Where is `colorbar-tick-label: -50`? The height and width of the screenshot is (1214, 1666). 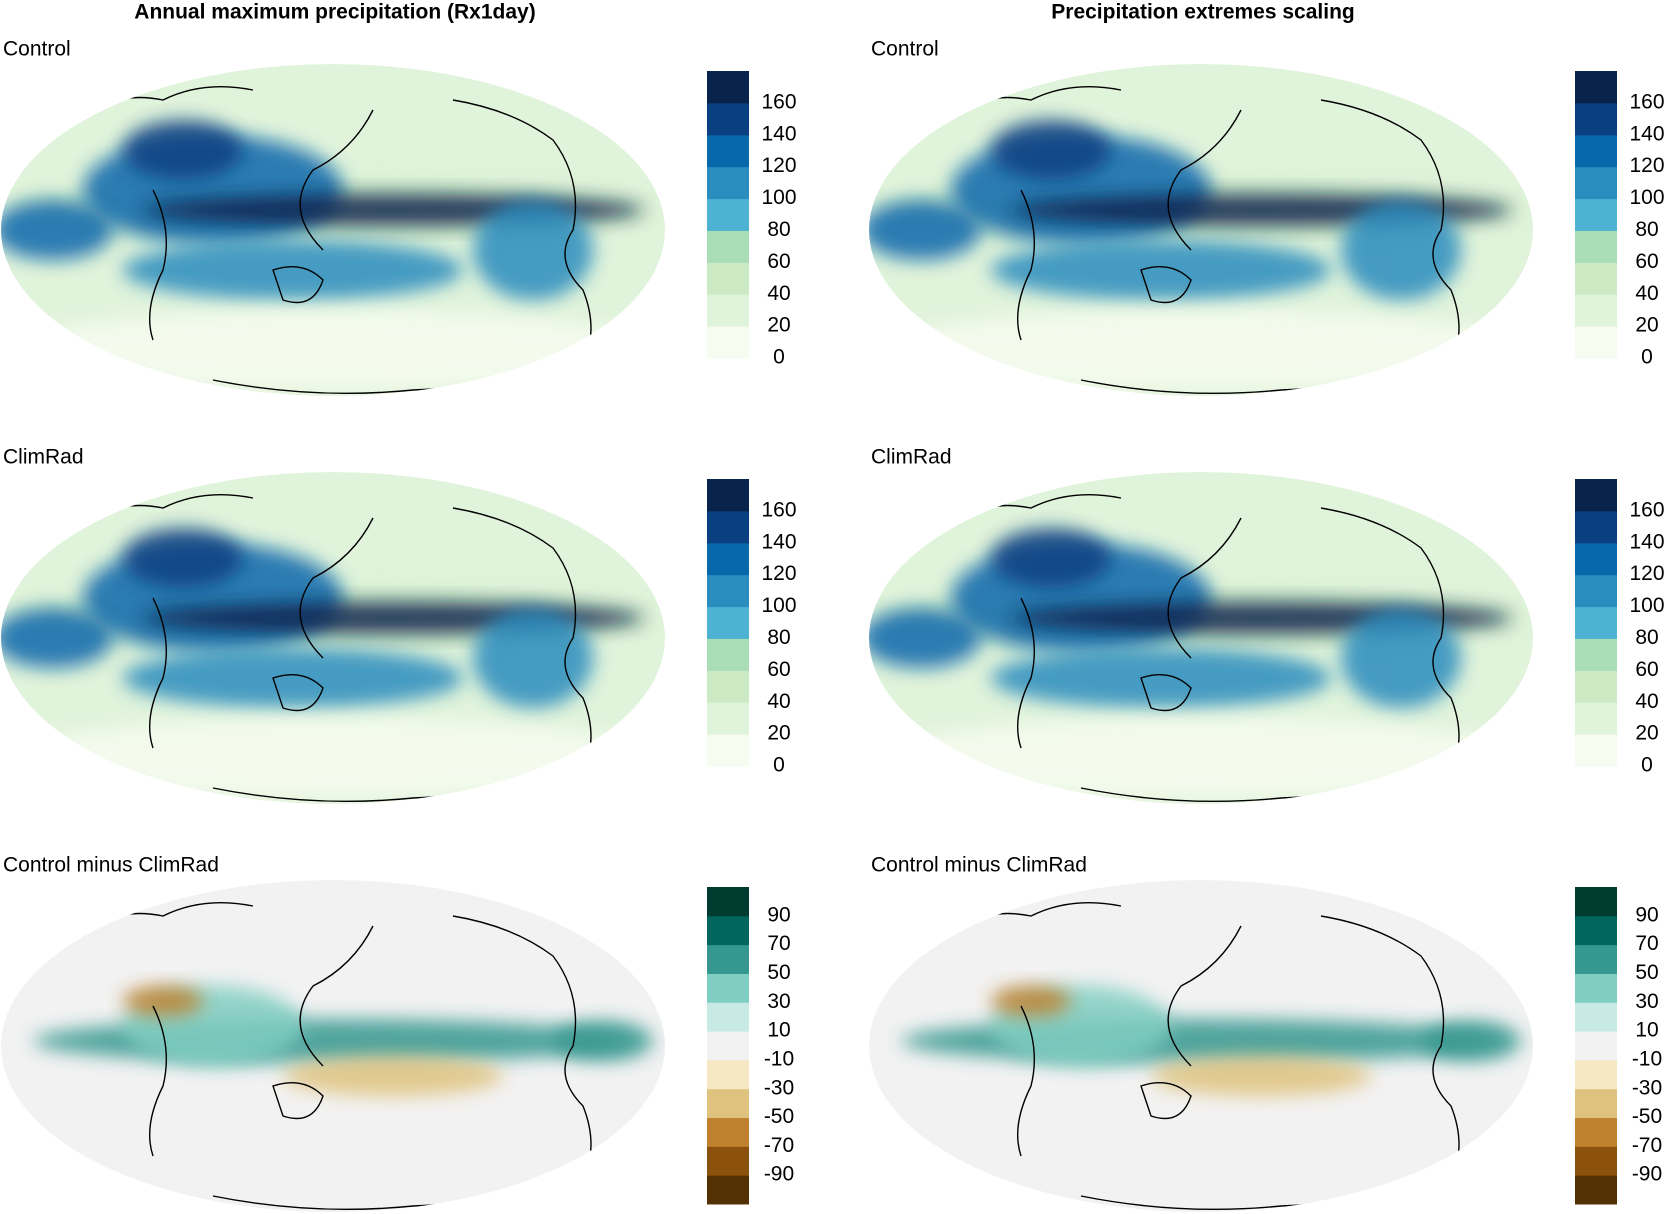 colorbar-tick-label: -50 is located at coordinates (779, 1116).